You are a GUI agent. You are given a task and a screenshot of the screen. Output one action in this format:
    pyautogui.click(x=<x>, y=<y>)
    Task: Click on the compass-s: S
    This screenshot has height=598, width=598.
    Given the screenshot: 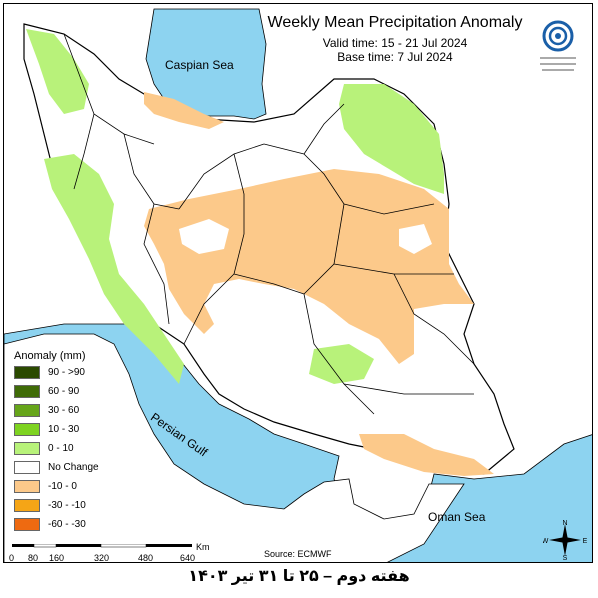 What is the action you would take?
    pyautogui.click(x=565, y=557)
    